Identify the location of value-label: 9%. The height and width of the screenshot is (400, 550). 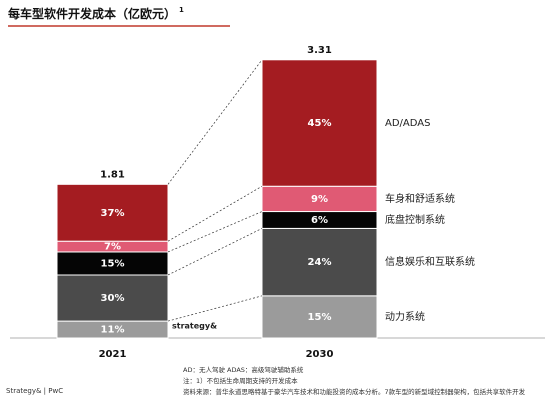
(319, 199).